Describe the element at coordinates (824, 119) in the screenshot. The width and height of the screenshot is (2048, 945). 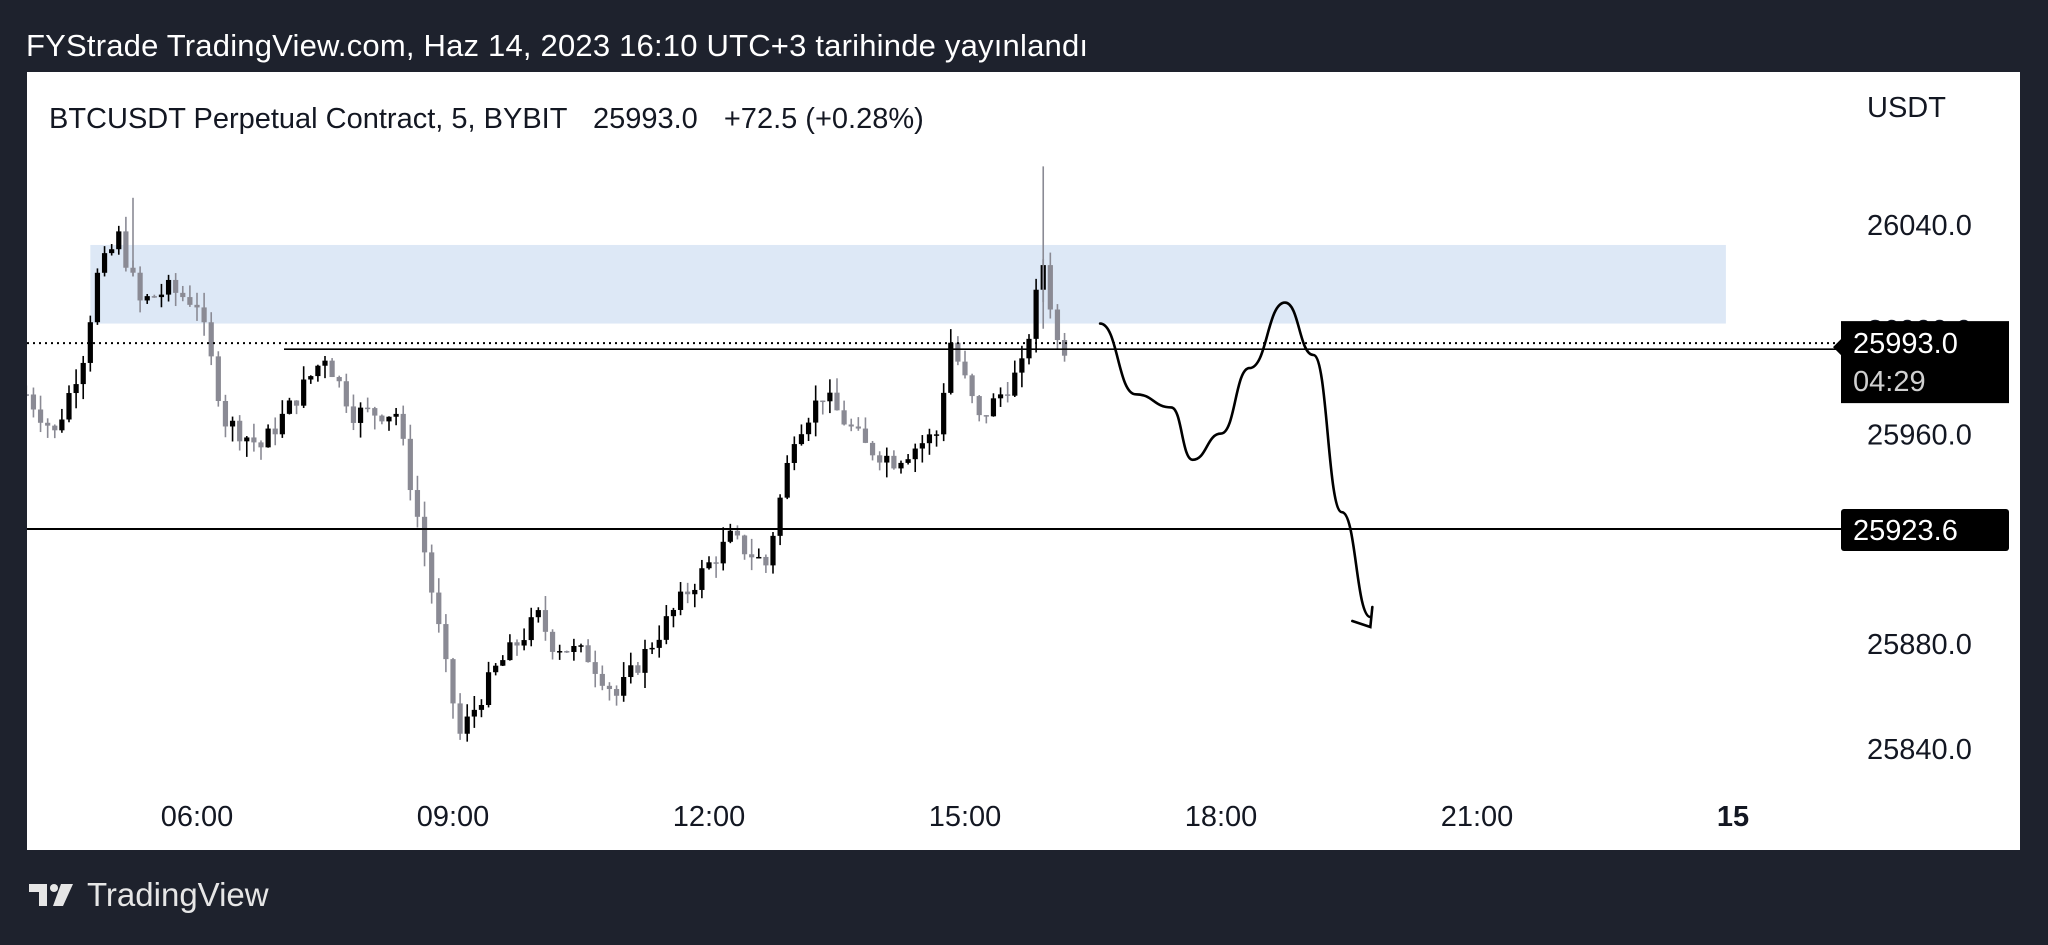
I see `legend-change: +72.5 (+0.28%)` at that location.